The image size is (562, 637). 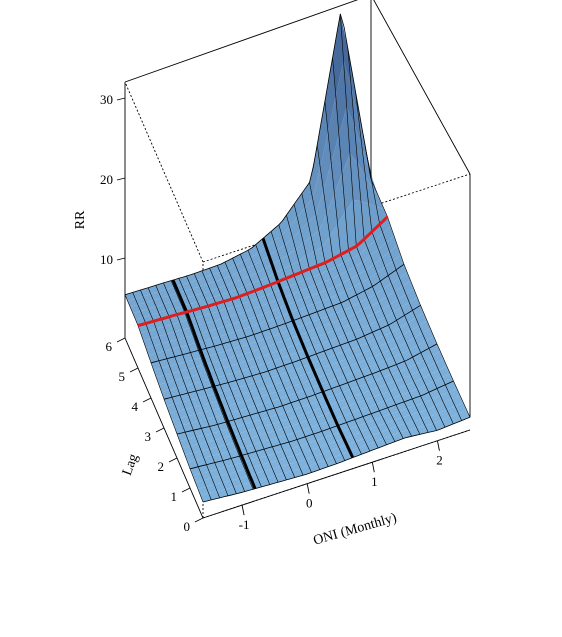 What do you see at coordinates (309, 503) in the screenshot?
I see `x-tick-label: 0` at bounding box center [309, 503].